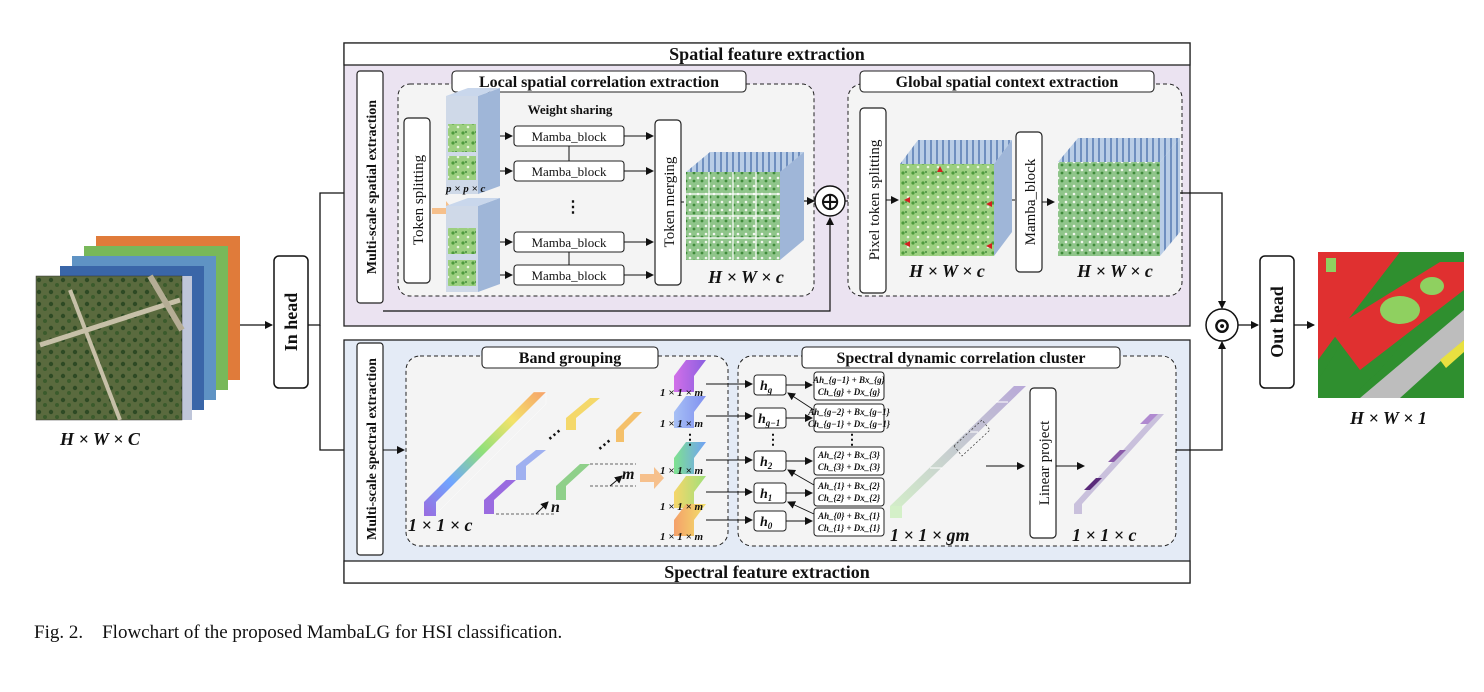 This screenshot has height=692, width=1484. I want to click on group-dim-label-3: 1 × 1 × m, so click(682, 471).